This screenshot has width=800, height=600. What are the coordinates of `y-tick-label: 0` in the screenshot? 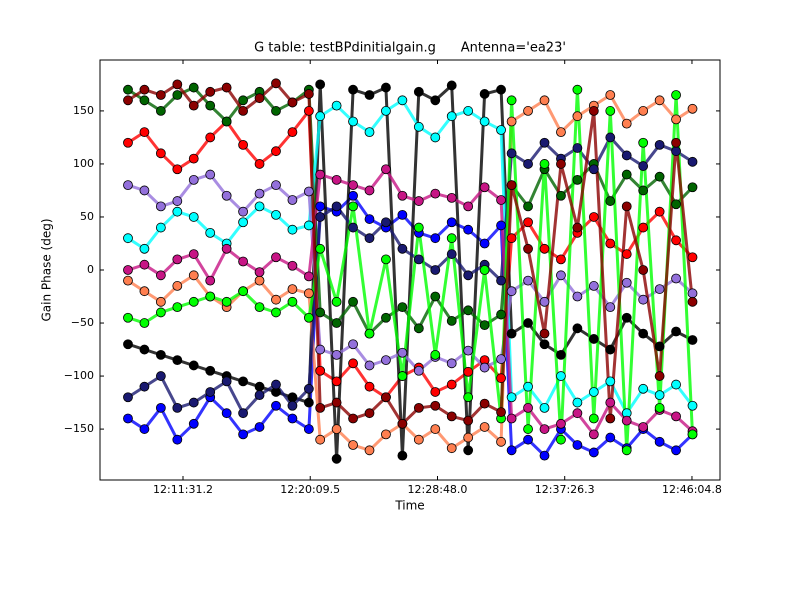 It's located at (90, 269).